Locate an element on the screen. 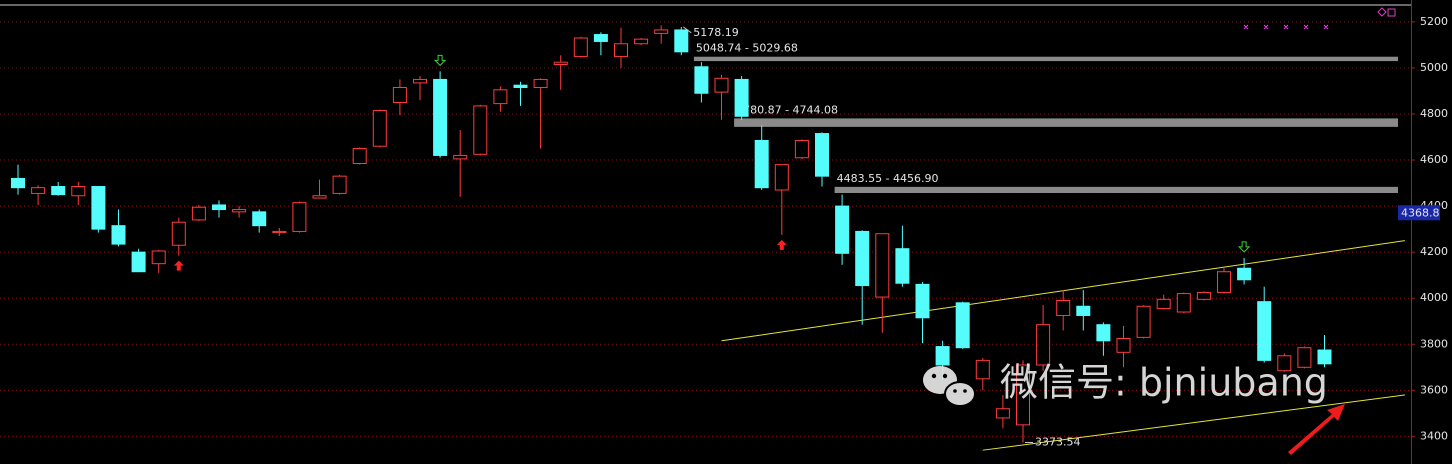  last-price-label: 4368.8 is located at coordinates (1420, 212).